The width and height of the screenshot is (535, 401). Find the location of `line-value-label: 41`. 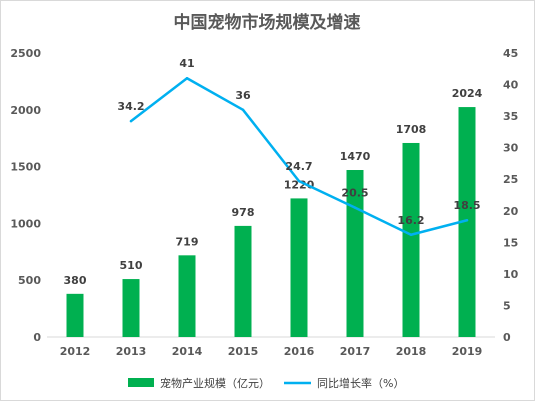

line-value-label: 41 is located at coordinates (186, 63).